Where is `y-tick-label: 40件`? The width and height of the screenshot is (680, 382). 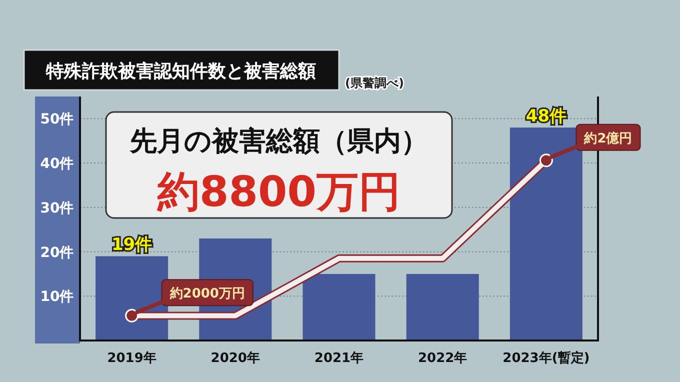
y-tick-label: 40件 is located at coordinates (57, 164).